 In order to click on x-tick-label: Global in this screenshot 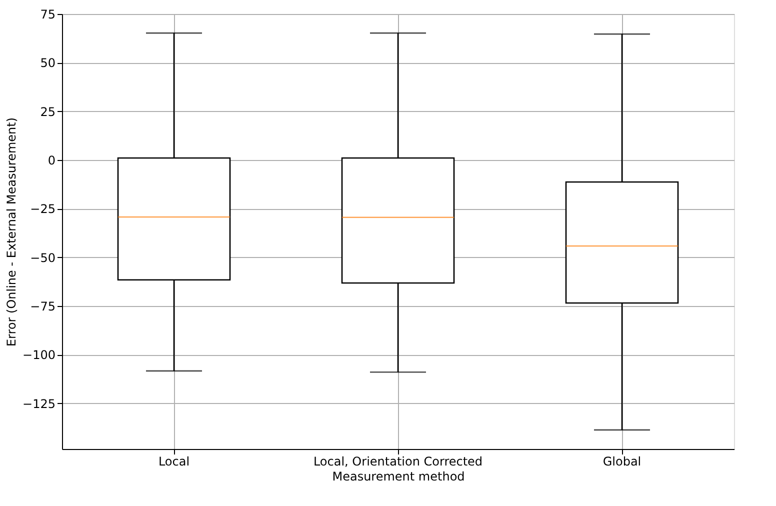, I will do `click(622, 461)`.